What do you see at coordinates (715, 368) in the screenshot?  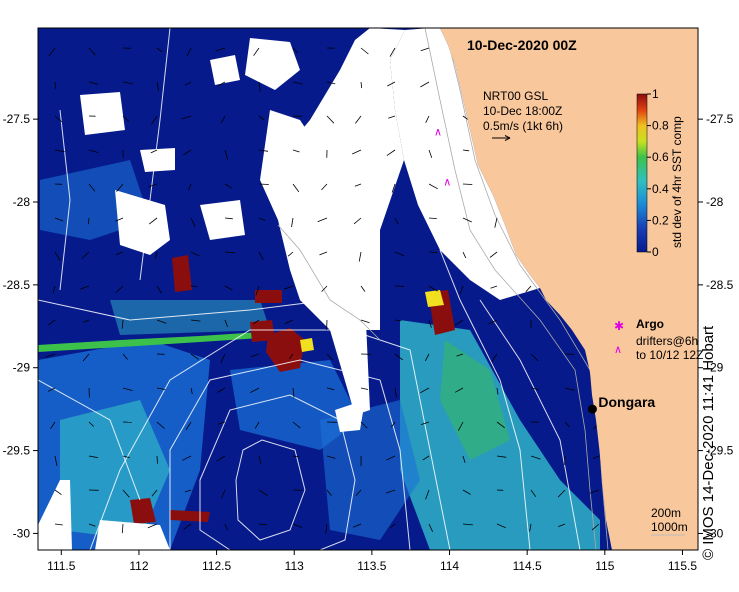 I see `y-tick-label-right: -29` at bounding box center [715, 368].